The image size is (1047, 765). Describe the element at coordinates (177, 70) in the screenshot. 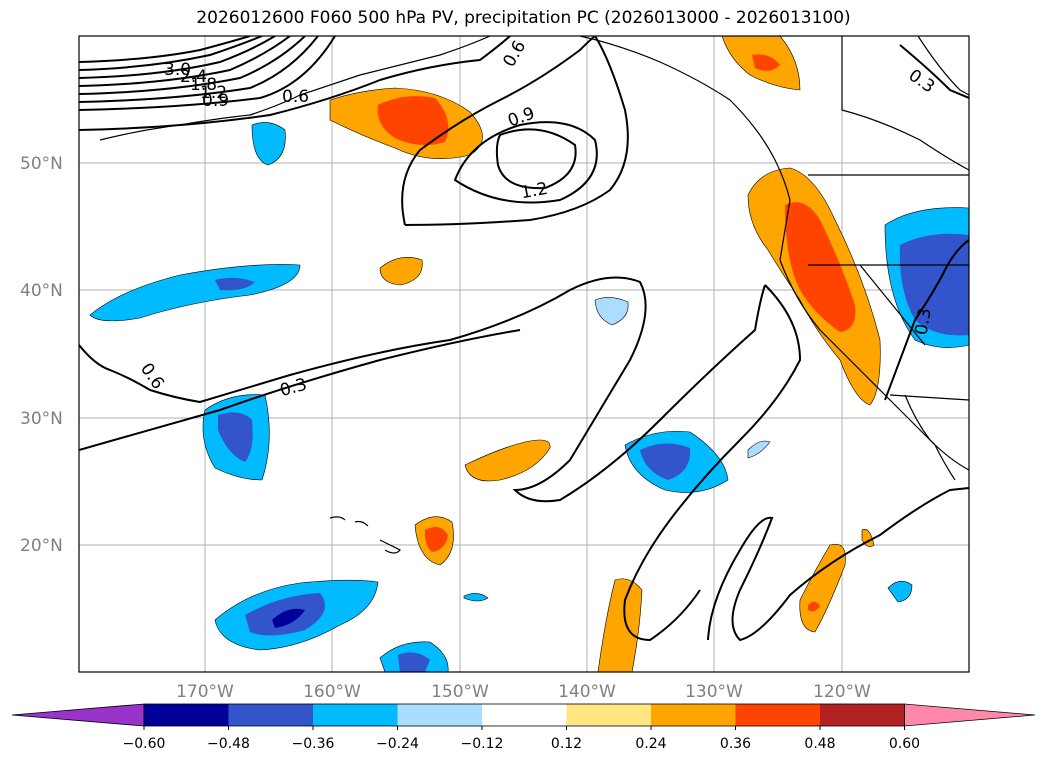

I see `pv-label-3-0: 3.0` at that location.